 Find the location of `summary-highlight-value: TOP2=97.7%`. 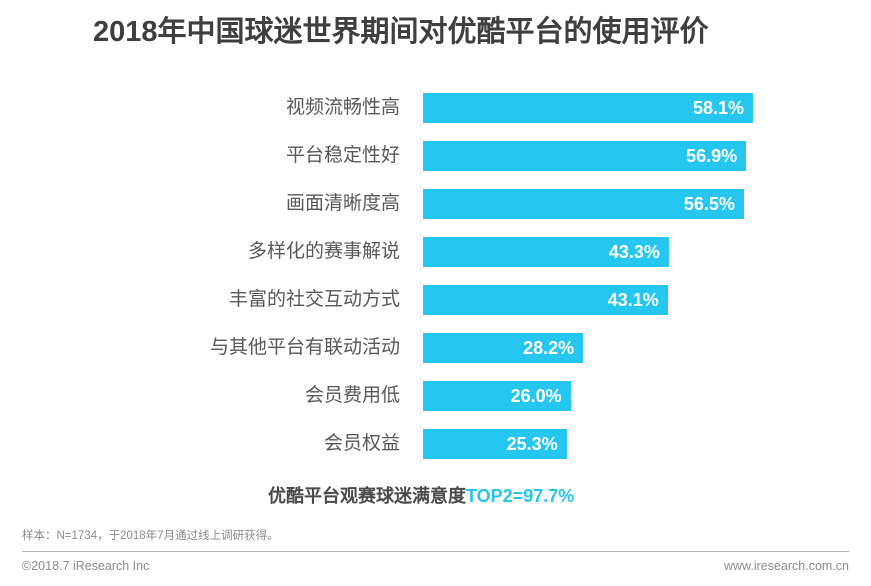

summary-highlight-value: TOP2=97.7% is located at coordinates (520, 496).